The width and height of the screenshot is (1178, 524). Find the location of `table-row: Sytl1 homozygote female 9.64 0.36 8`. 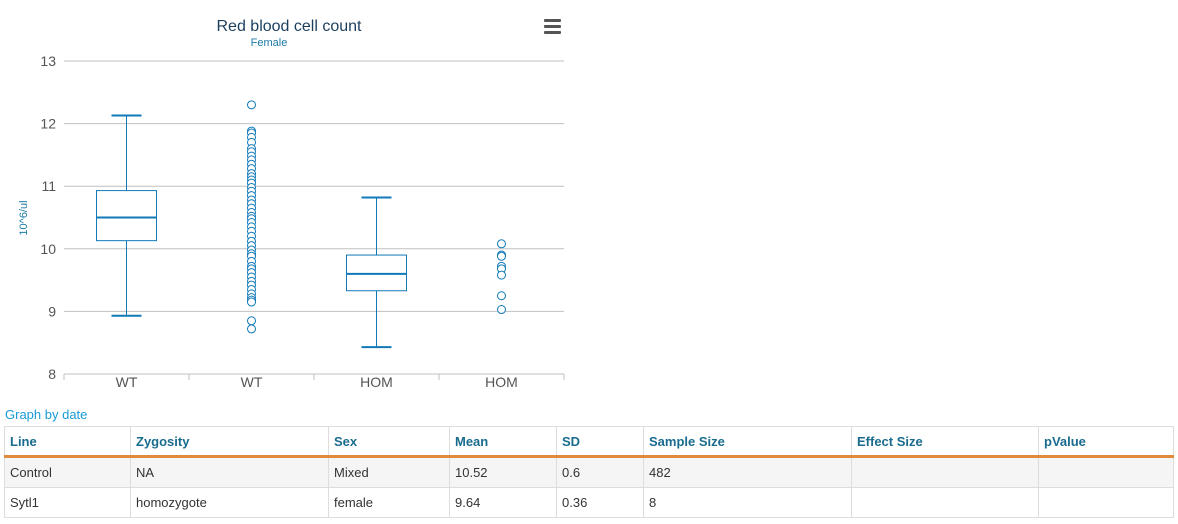

table-row: Sytl1 homozygote female 9.64 0.36 8 is located at coordinates (589, 502).